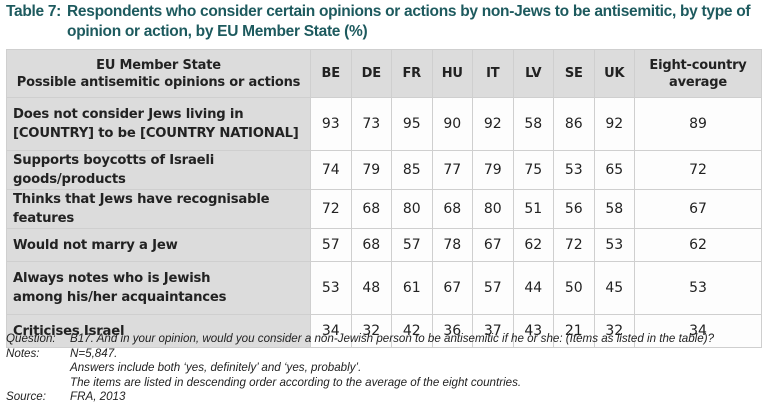 The height and width of the screenshot is (412, 770). What do you see at coordinates (698, 209) in the screenshot?
I see `average-cell: 67` at bounding box center [698, 209].